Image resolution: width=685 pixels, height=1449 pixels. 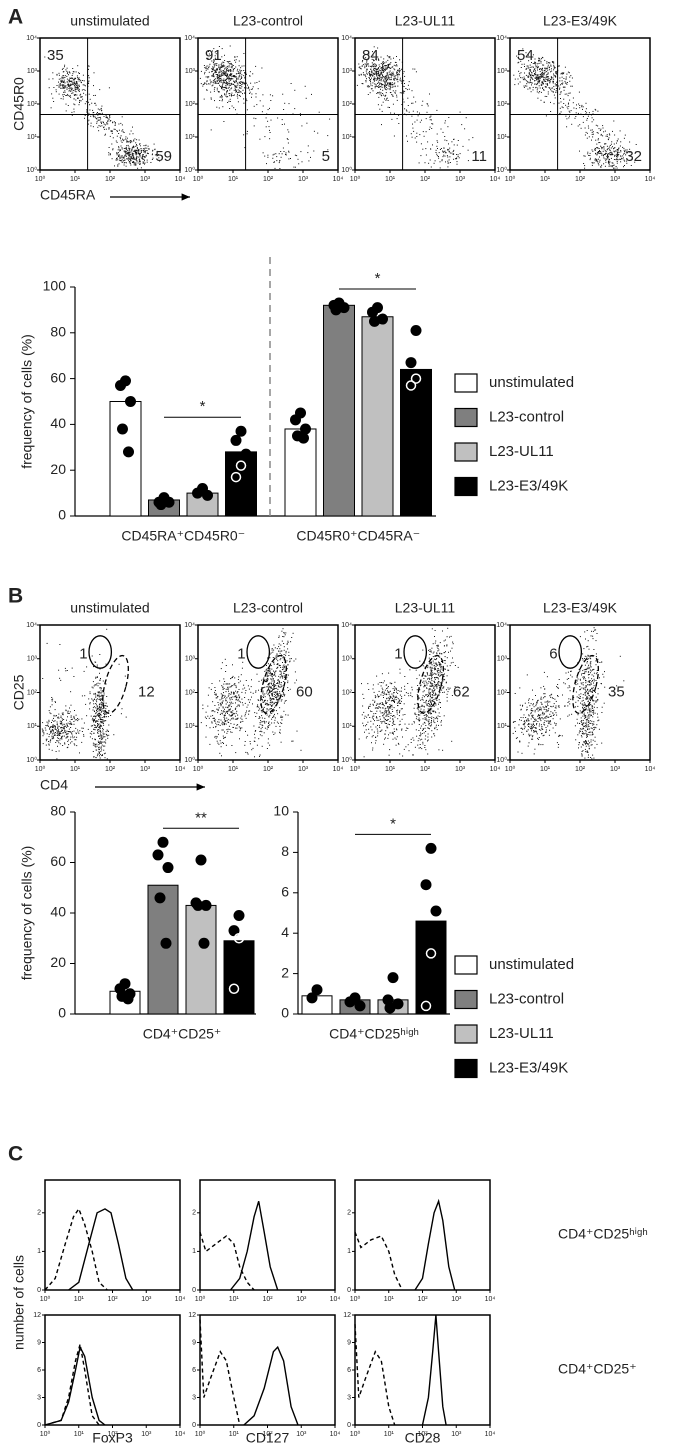 What do you see at coordinates (303, 179) in the screenshot?
I see `x-tick-label: 10³` at bounding box center [303, 179].